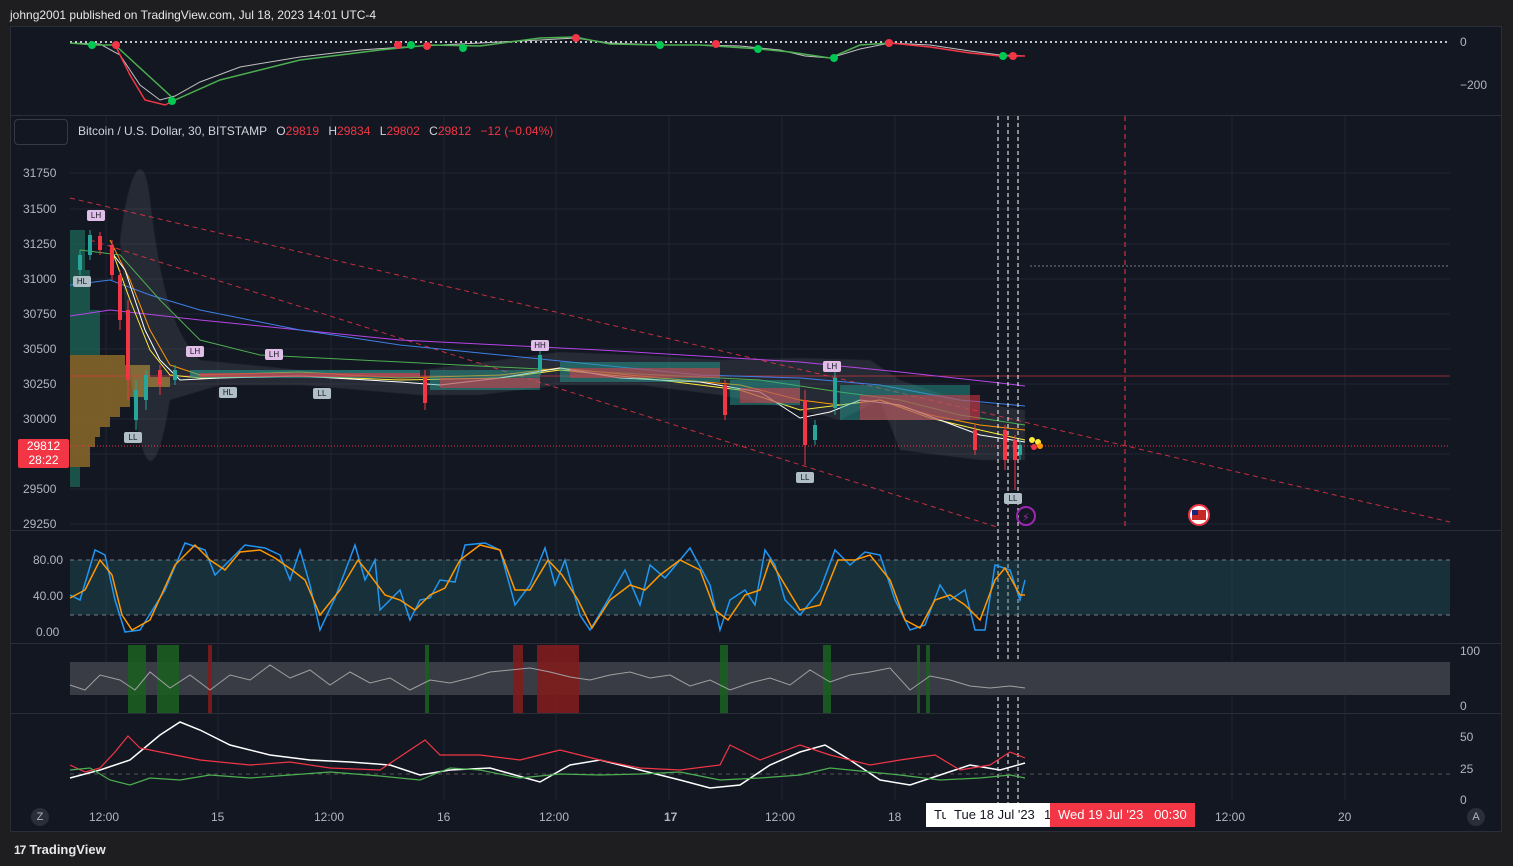  I want to click on price-tick: 31250, so click(40, 244).